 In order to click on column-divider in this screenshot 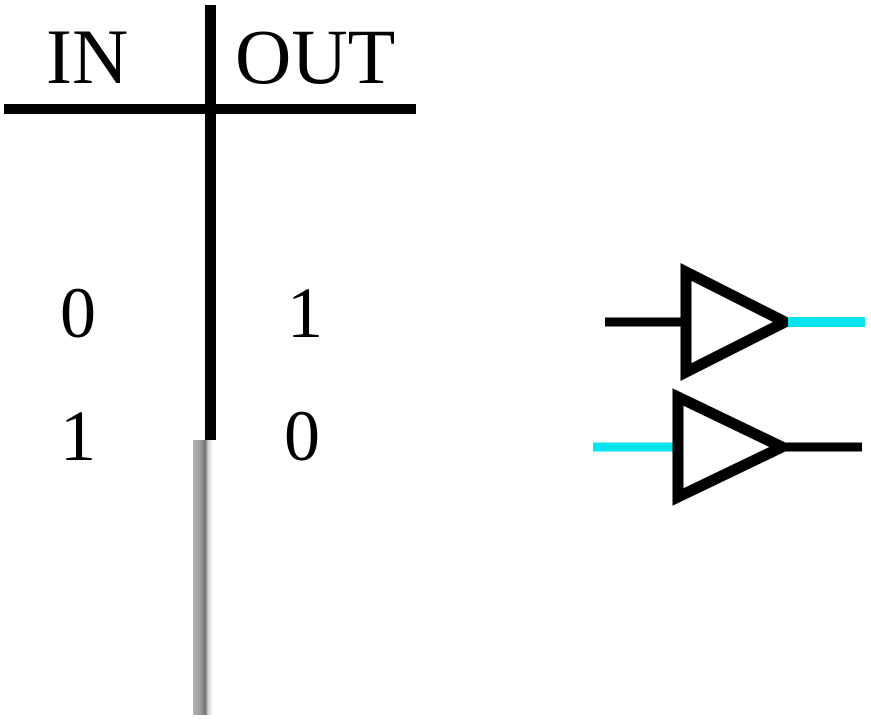, I will do `click(210, 222)`.